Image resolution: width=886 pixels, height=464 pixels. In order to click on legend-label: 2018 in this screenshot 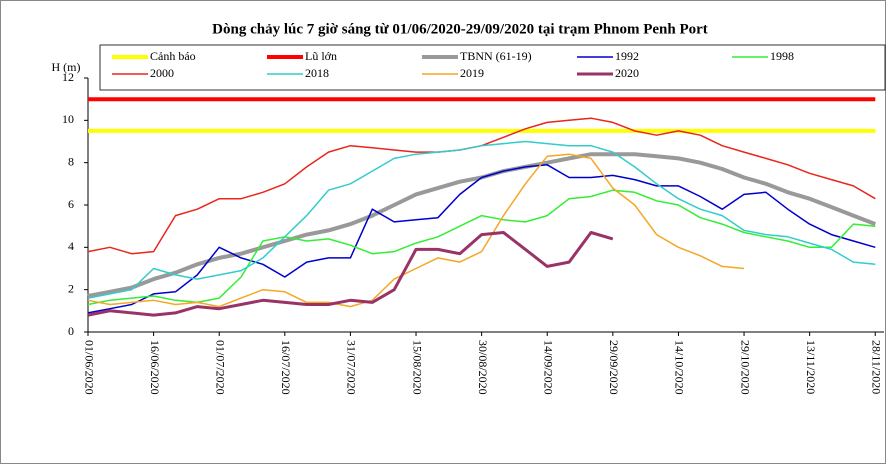, I will do `click(317, 73)`.